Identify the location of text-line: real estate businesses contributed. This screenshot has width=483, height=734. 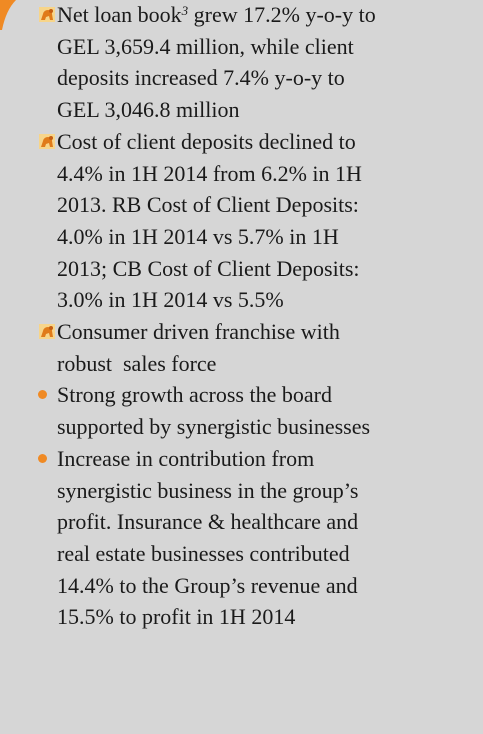
(270, 554).